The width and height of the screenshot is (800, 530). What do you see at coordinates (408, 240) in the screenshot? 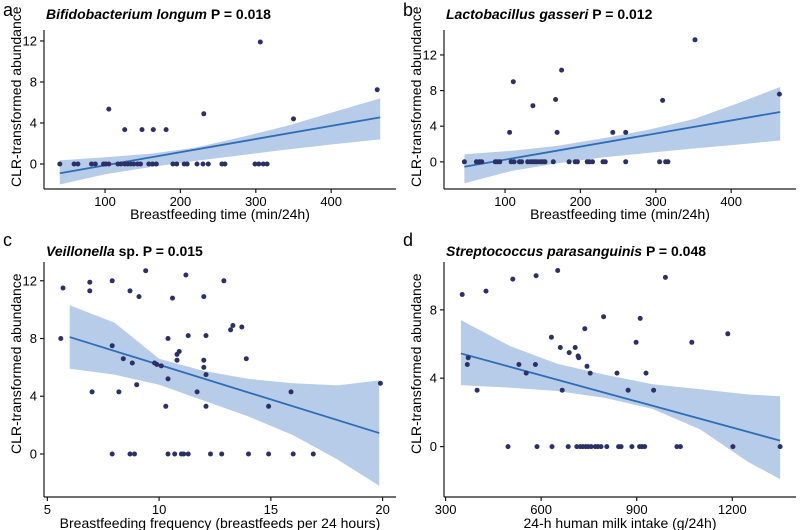
I see `panel-letter-d: d` at bounding box center [408, 240].